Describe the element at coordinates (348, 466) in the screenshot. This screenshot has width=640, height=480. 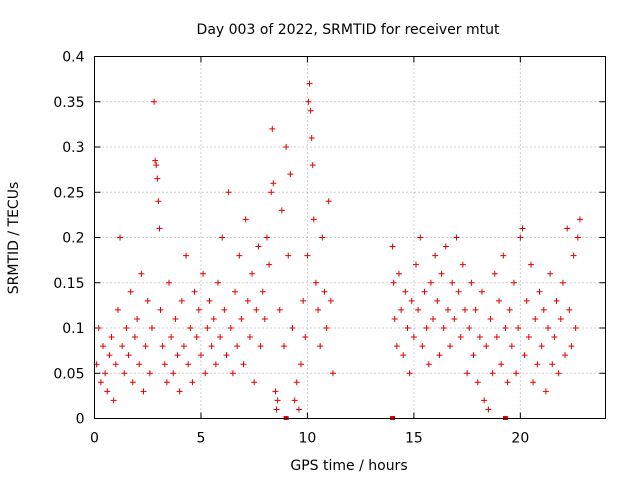
I see `x-axis-title: GPS time / hours` at that location.